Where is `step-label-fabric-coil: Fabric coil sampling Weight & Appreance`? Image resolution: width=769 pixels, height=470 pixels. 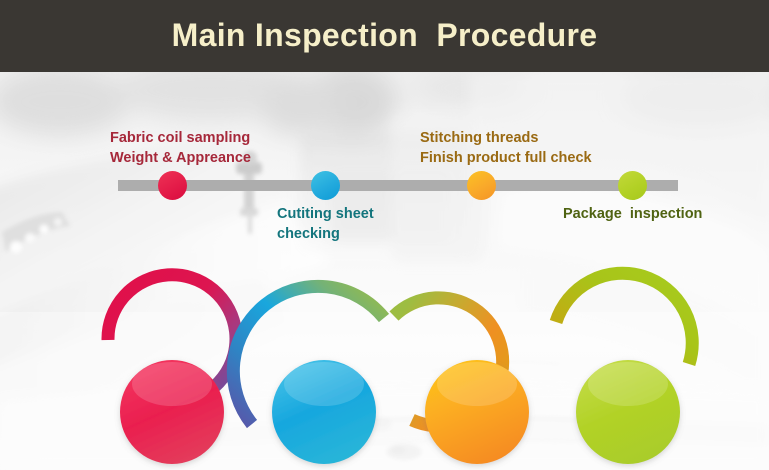
step-label-fabric-coil: Fabric coil sampling Weight & Appreance is located at coordinates (180, 148).